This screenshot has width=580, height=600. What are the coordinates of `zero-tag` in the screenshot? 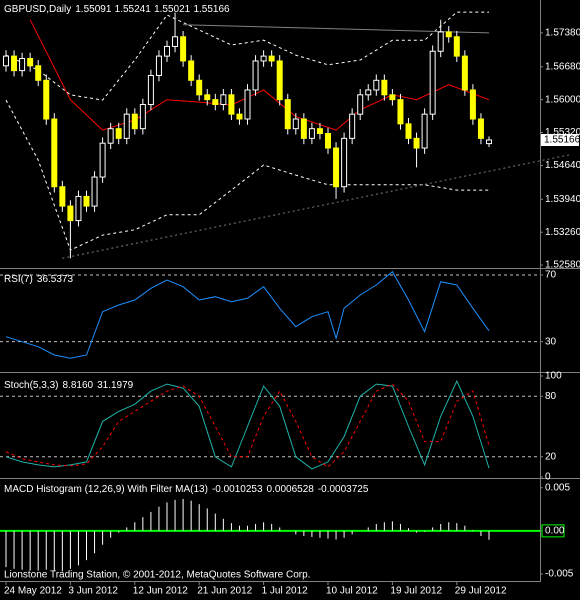 It's located at (553, 531).